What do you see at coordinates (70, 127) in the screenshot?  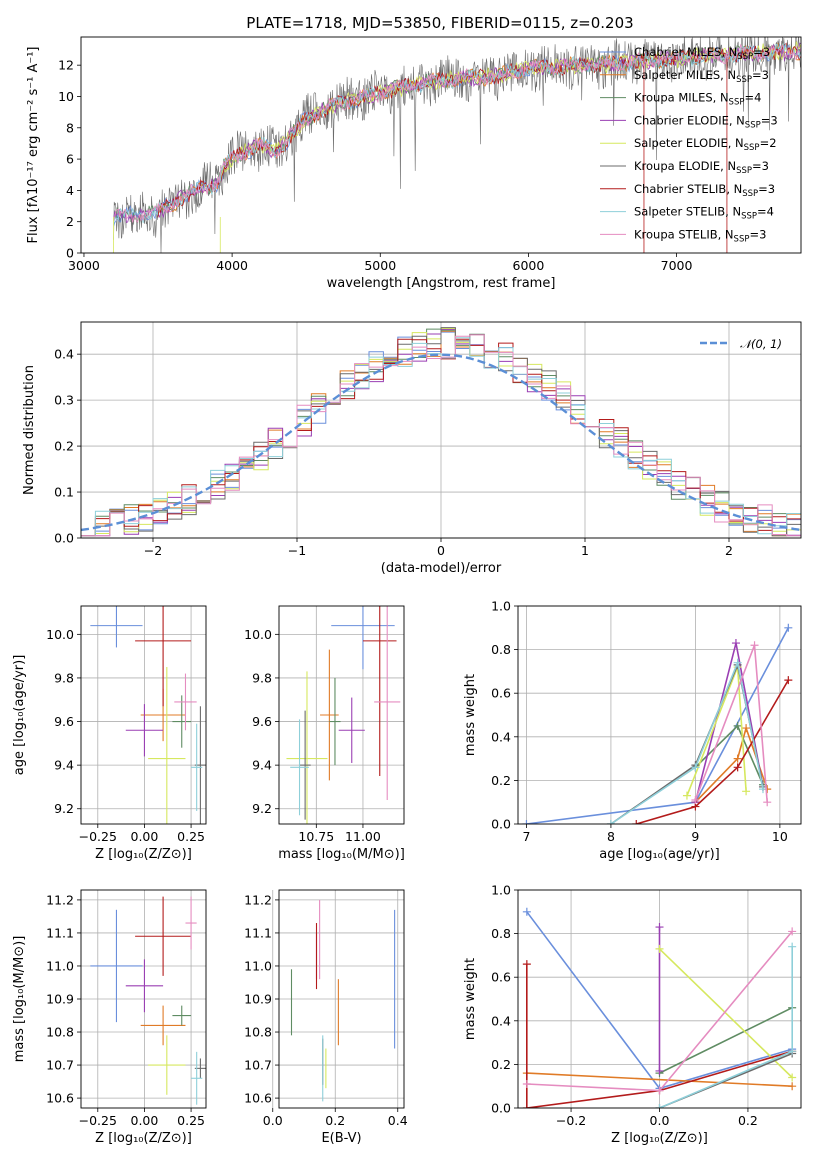 I see `y-tick-label: 8` at bounding box center [70, 127].